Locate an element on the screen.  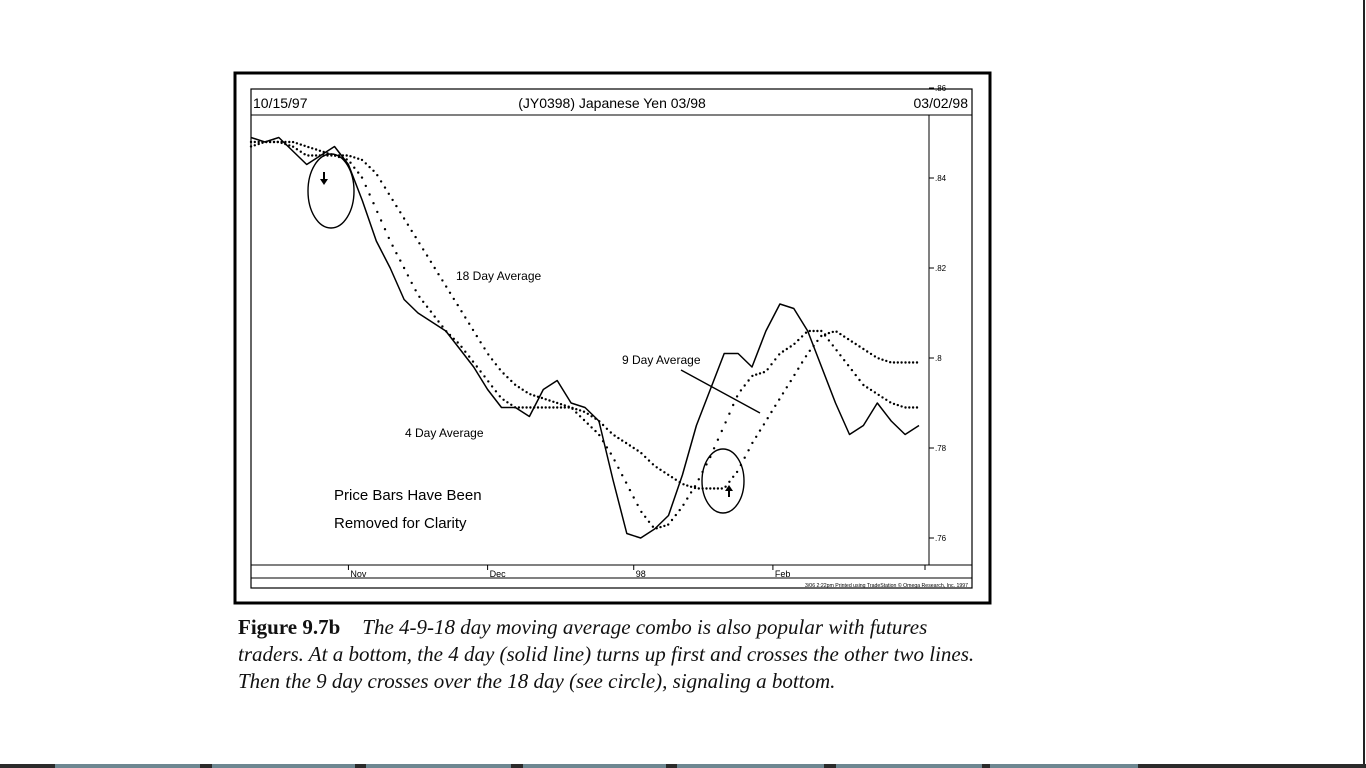
bottom-border is located at coordinates (683, 766).